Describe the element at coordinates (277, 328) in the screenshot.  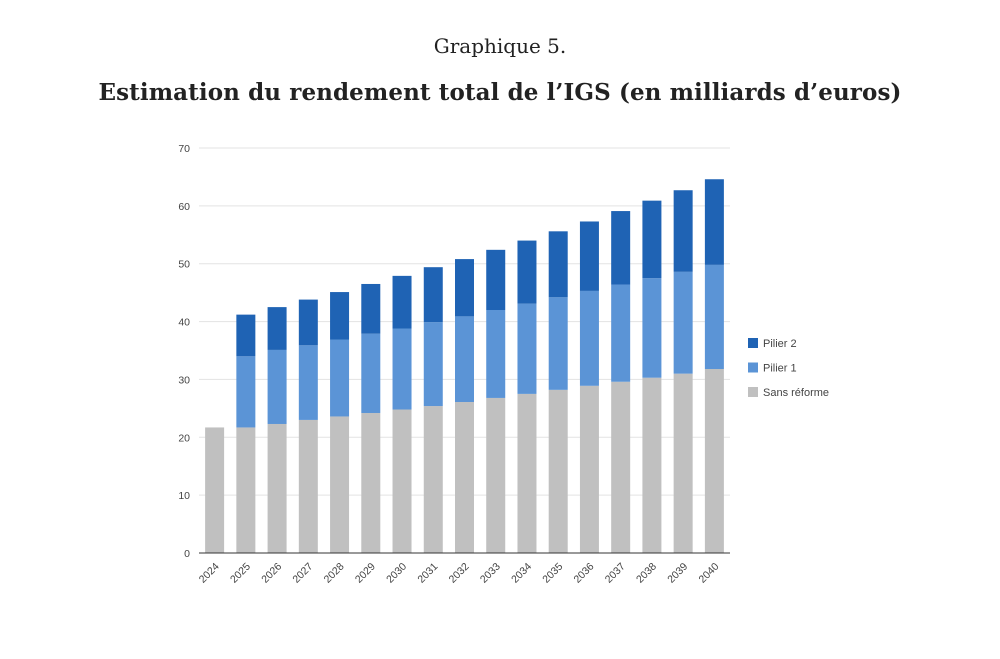
I see `bar-pilier-2-2026` at that location.